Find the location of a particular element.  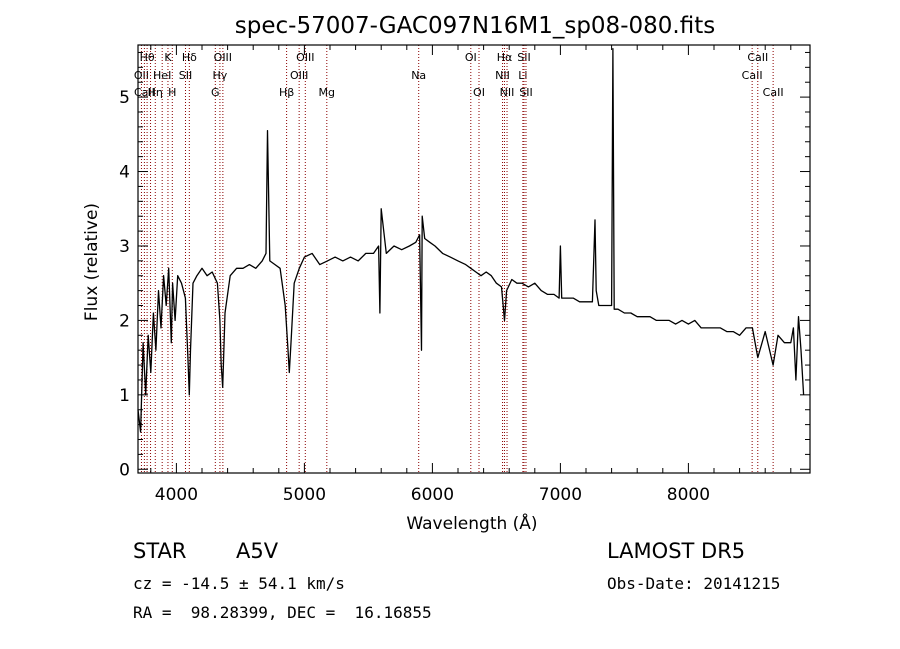

line-marker-label: Hη is located at coordinates (155, 92).